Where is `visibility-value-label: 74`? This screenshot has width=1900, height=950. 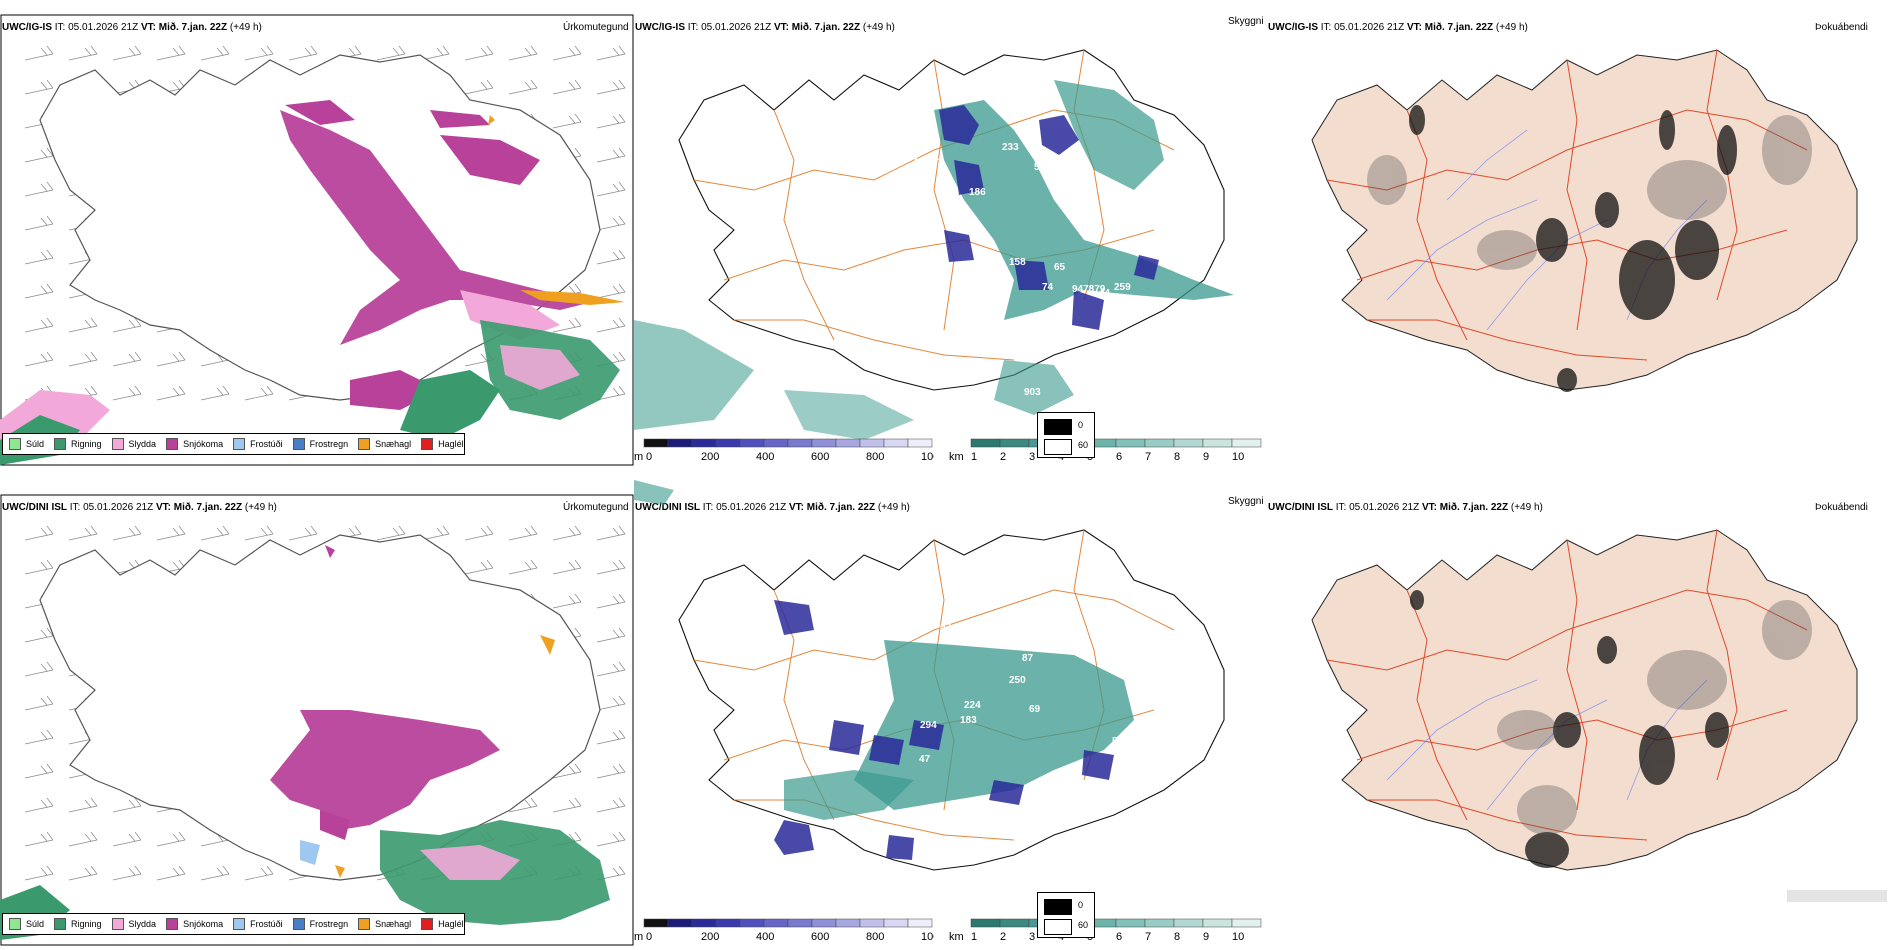
visibility-value-label: 74 is located at coordinates (1048, 287).